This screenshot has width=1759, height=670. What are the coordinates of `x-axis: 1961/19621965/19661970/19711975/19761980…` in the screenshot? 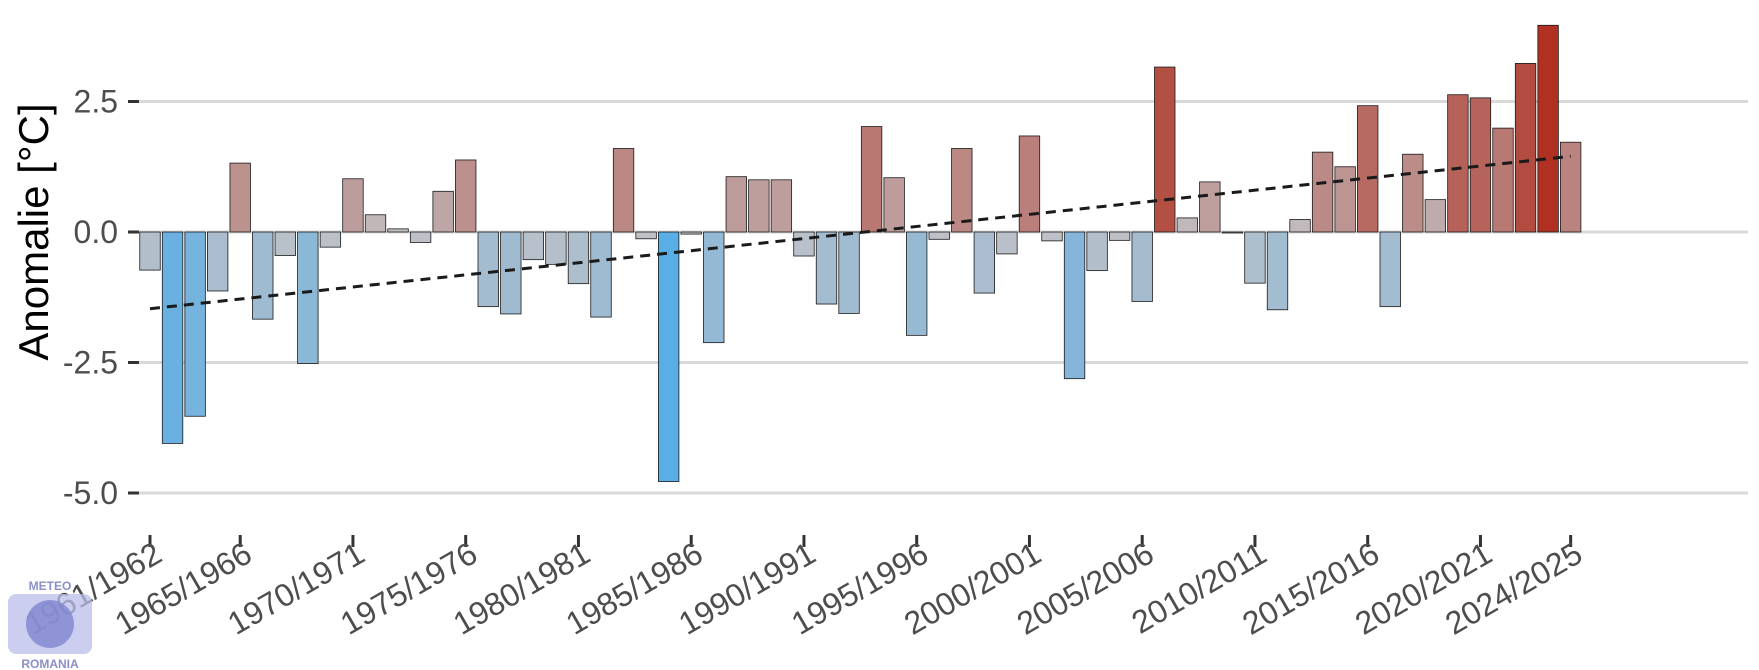 It's located at (804, 588).